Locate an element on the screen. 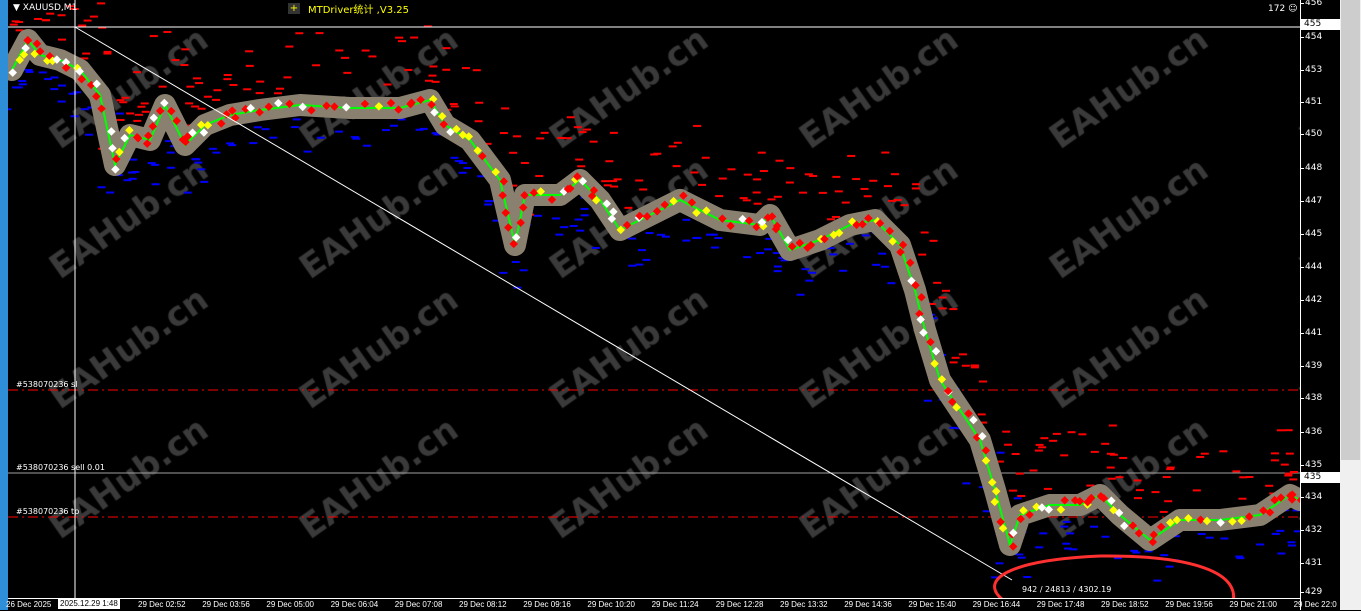 This screenshot has width=1361, height=611. time-tick-label: 29 Dec 22:0 is located at coordinates (1315, 604).